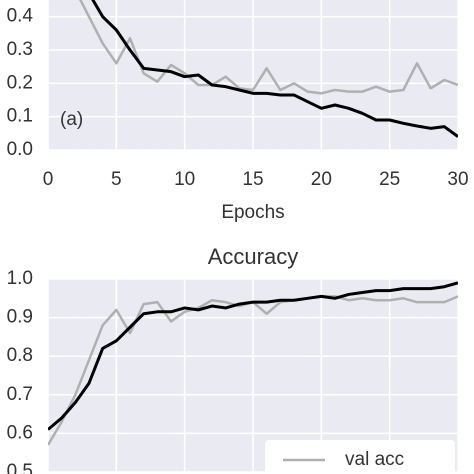 This screenshot has height=474, width=474. I want to click on x-tick-label: 10, so click(184, 179).